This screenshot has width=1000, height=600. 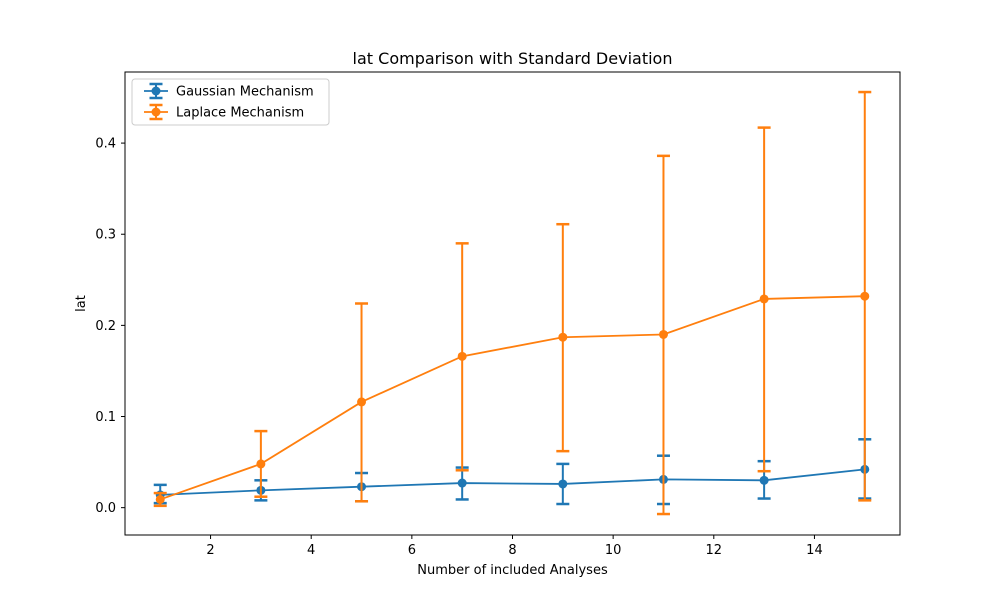 I want to click on y-tick-label: 0.3, so click(x=105, y=235).